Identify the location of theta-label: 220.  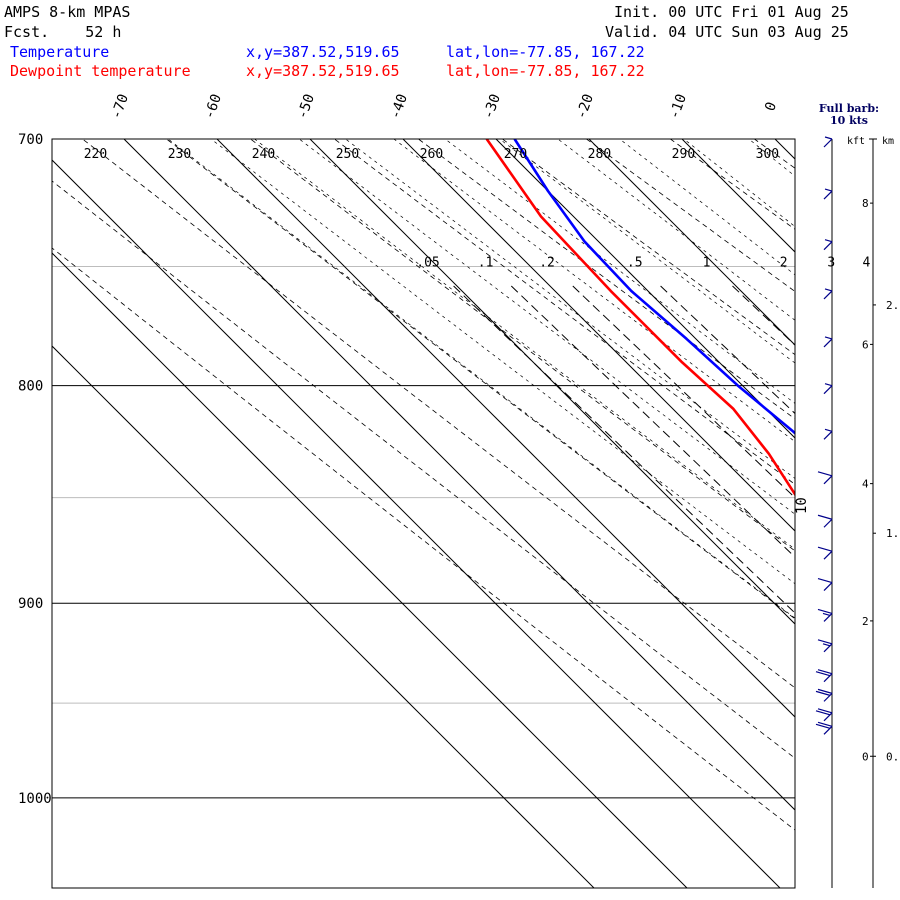
(95, 154).